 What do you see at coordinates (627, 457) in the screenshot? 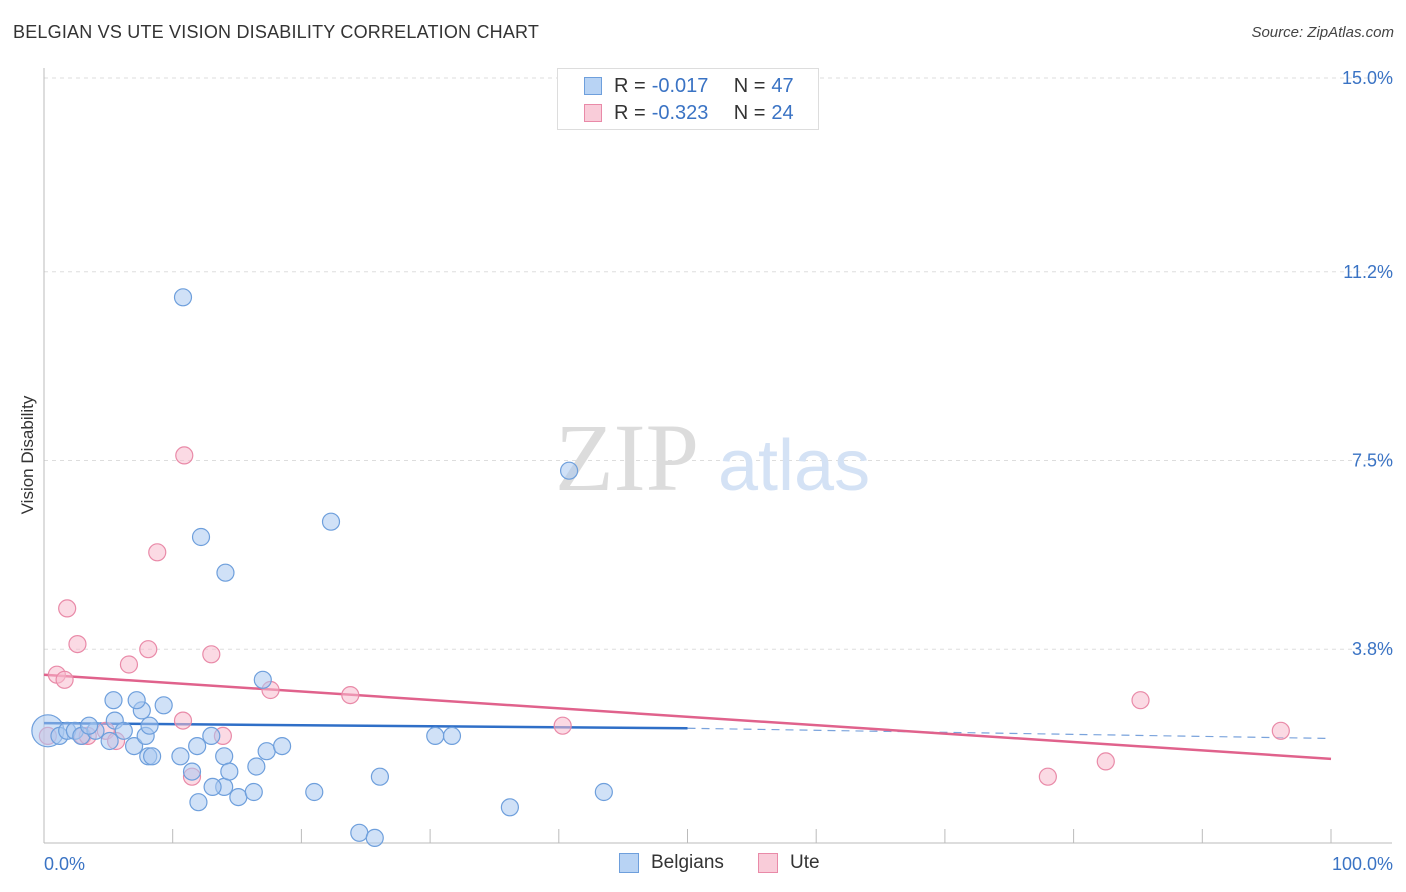
I see `watermark-zip: ZIP` at bounding box center [627, 457].